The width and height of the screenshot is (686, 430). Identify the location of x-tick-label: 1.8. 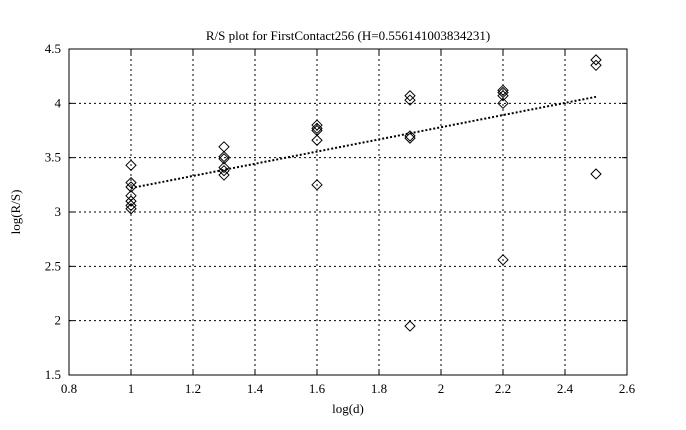
(379, 388).